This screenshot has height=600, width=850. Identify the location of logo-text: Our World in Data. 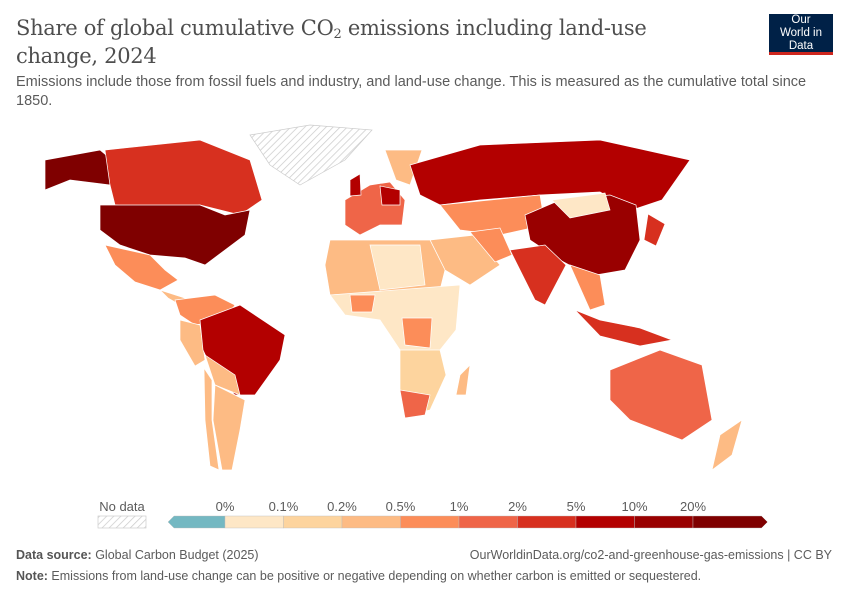
(801, 32).